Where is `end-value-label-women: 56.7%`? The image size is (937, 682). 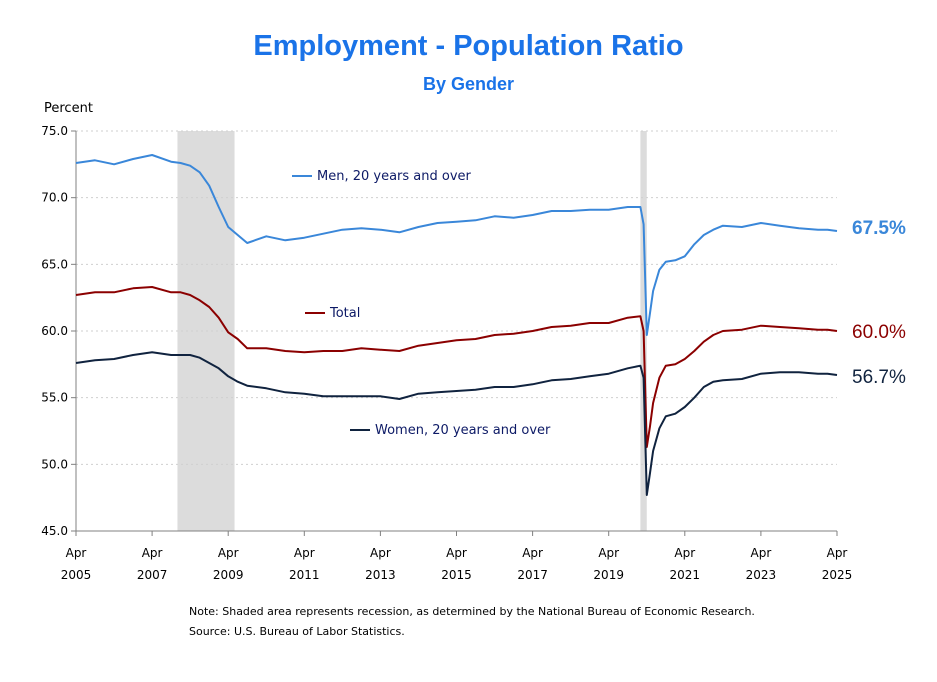 end-value-label-women: 56.7% is located at coordinates (879, 377).